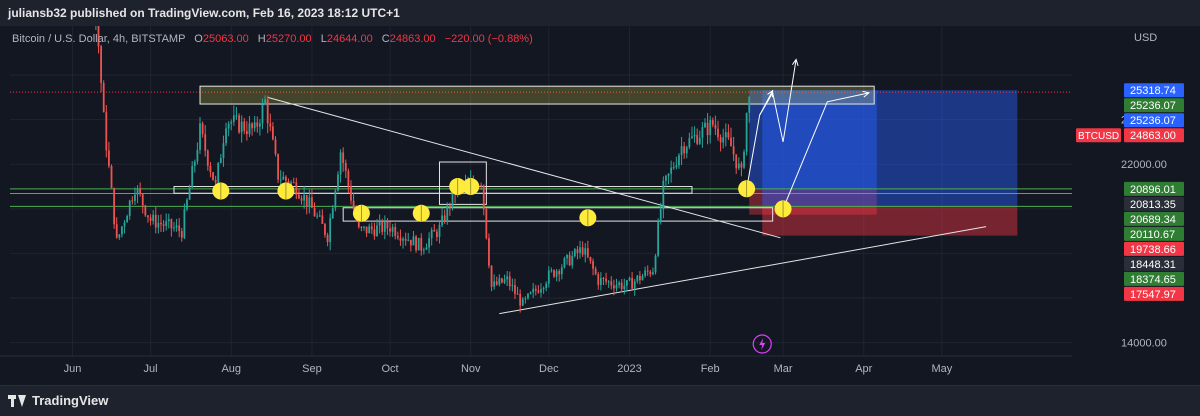  What do you see at coordinates (471, 369) in the screenshot?
I see `time-tick-label: Nov` at bounding box center [471, 369].